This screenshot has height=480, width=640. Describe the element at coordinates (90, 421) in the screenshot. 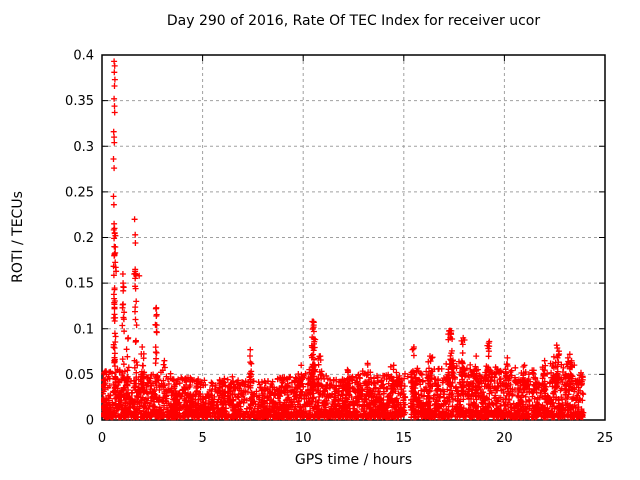

I see `y-tick-label: 0` at that location.